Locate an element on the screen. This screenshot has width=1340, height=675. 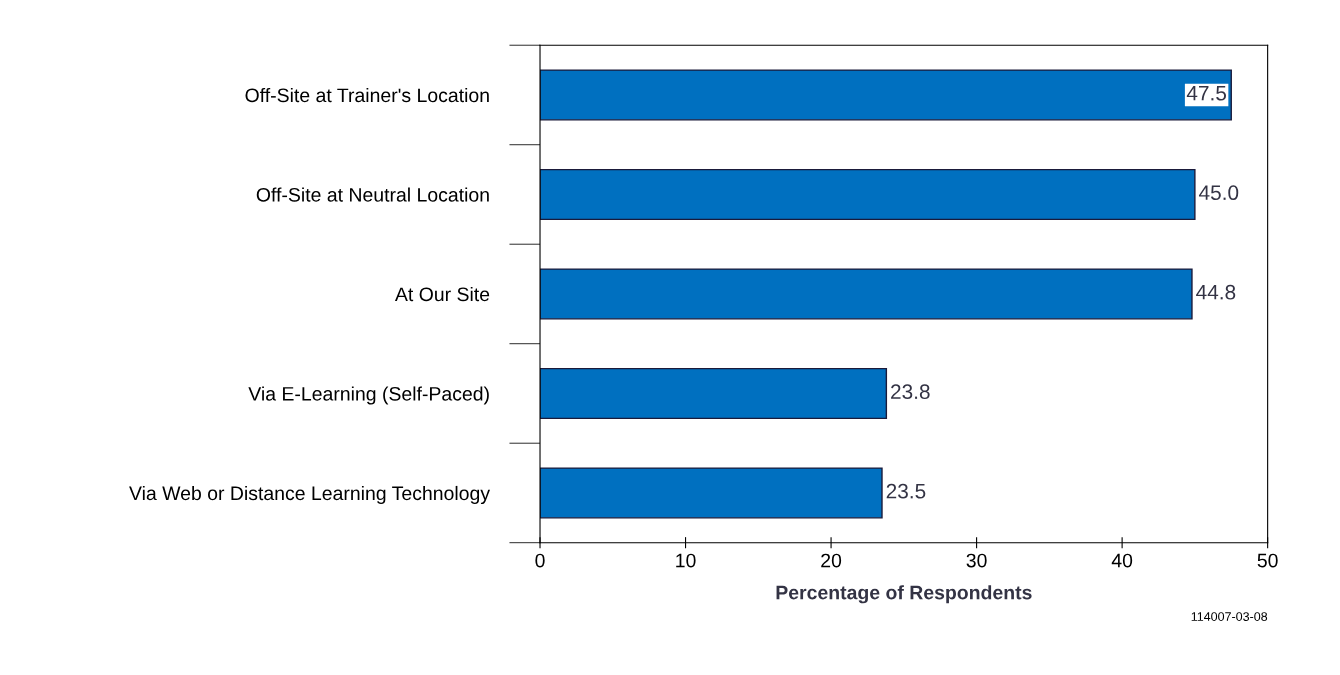
data-label: 23.5 is located at coordinates (906, 491).